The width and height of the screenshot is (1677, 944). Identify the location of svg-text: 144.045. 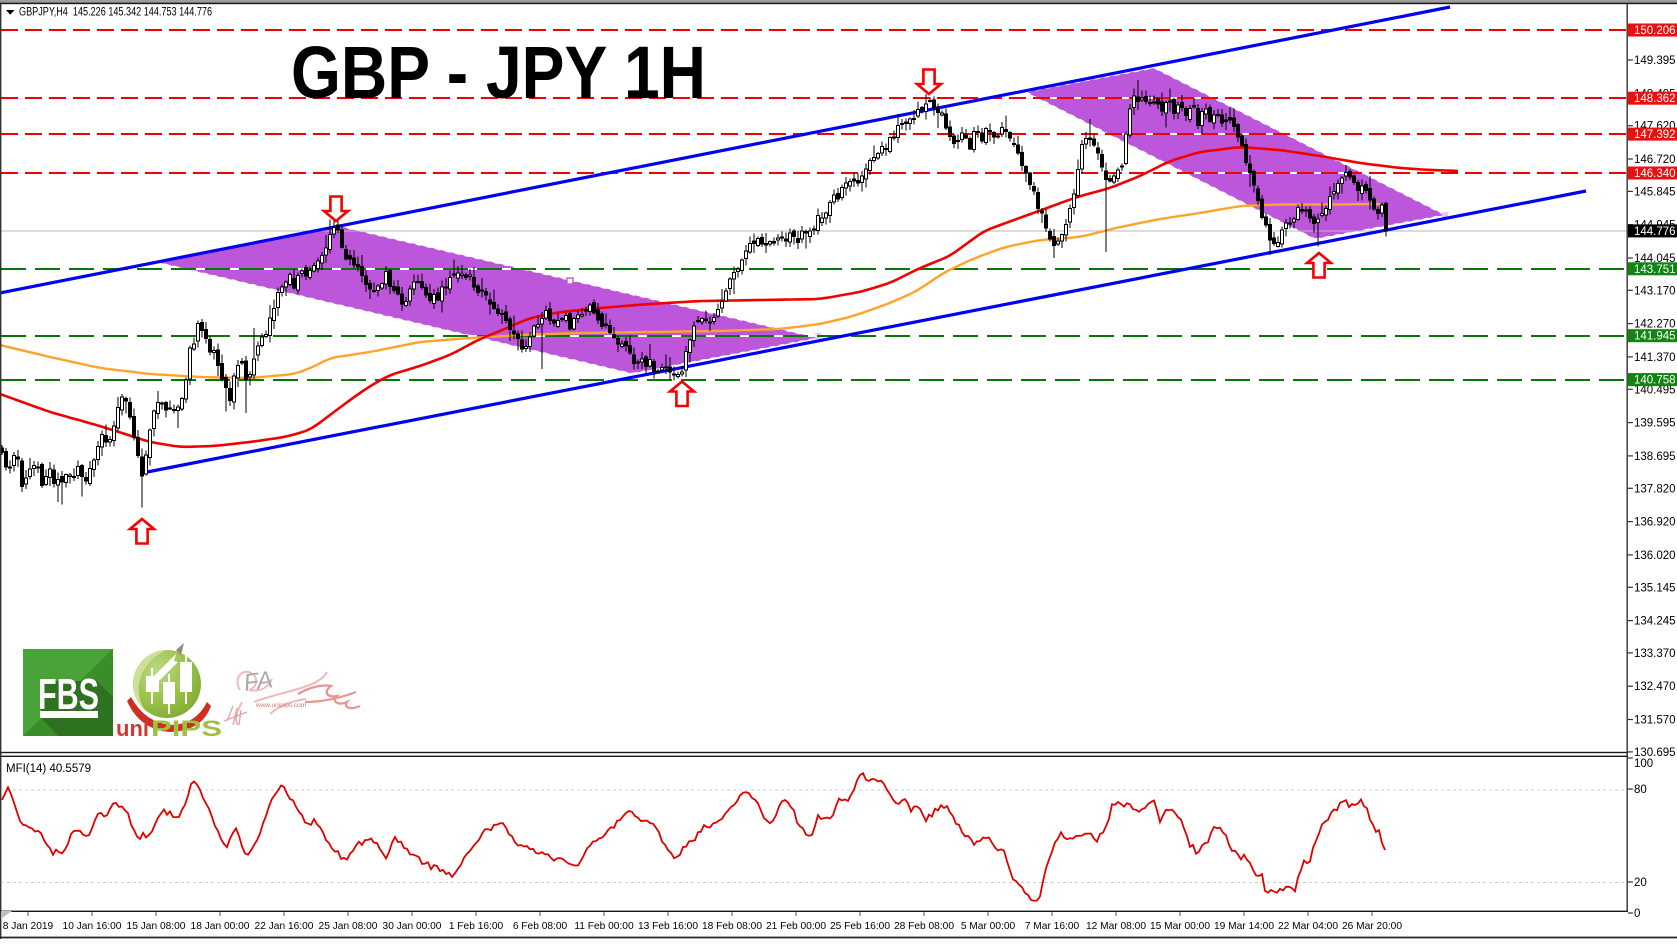
(1655, 259).